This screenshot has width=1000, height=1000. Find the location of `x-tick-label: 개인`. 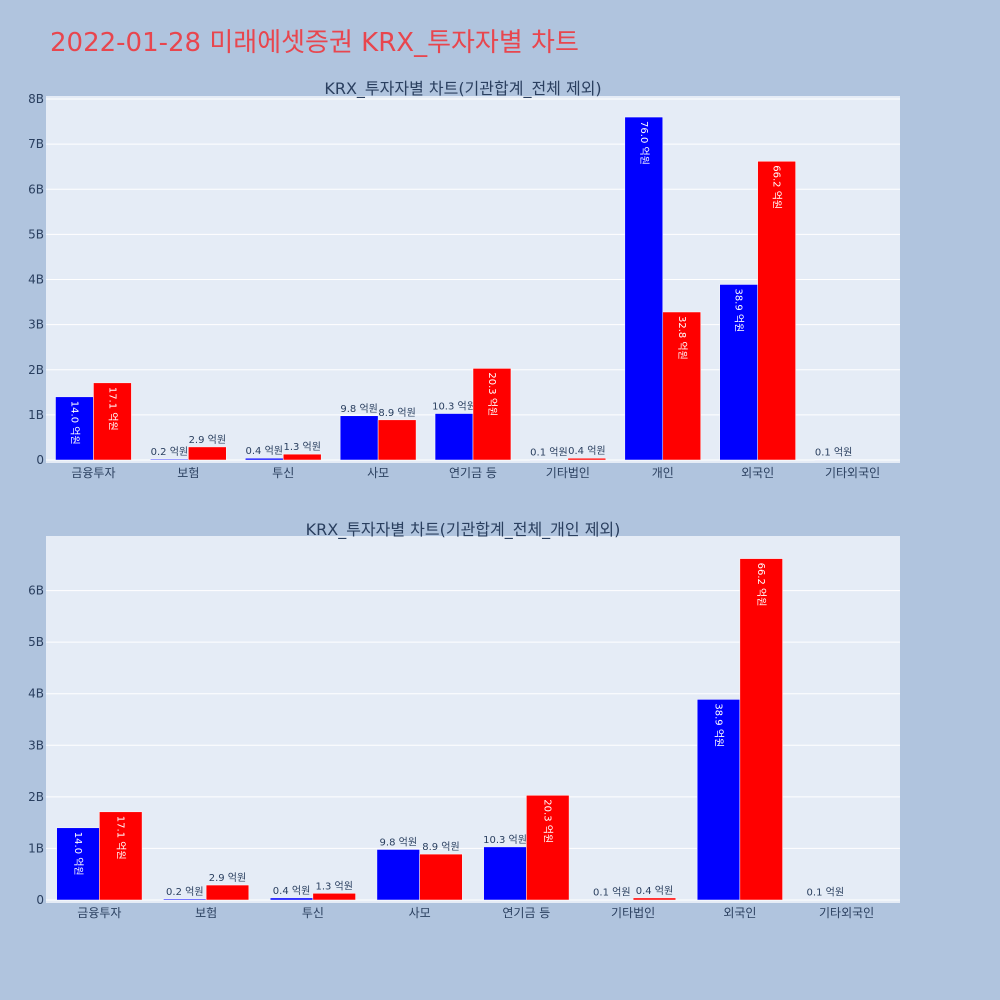

x-tick-label: 개인 is located at coordinates (663, 473).